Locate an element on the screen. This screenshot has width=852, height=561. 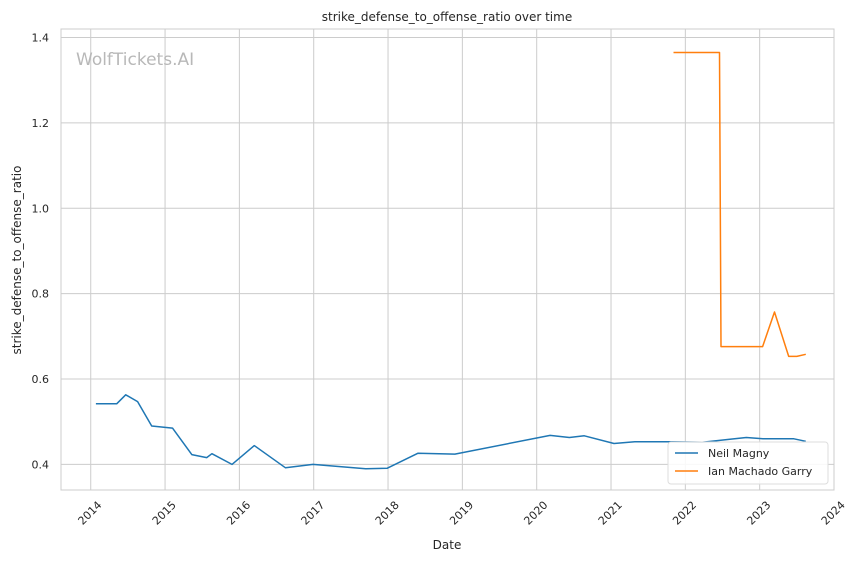
y-tick-label: 0.8 is located at coordinates (41, 294).